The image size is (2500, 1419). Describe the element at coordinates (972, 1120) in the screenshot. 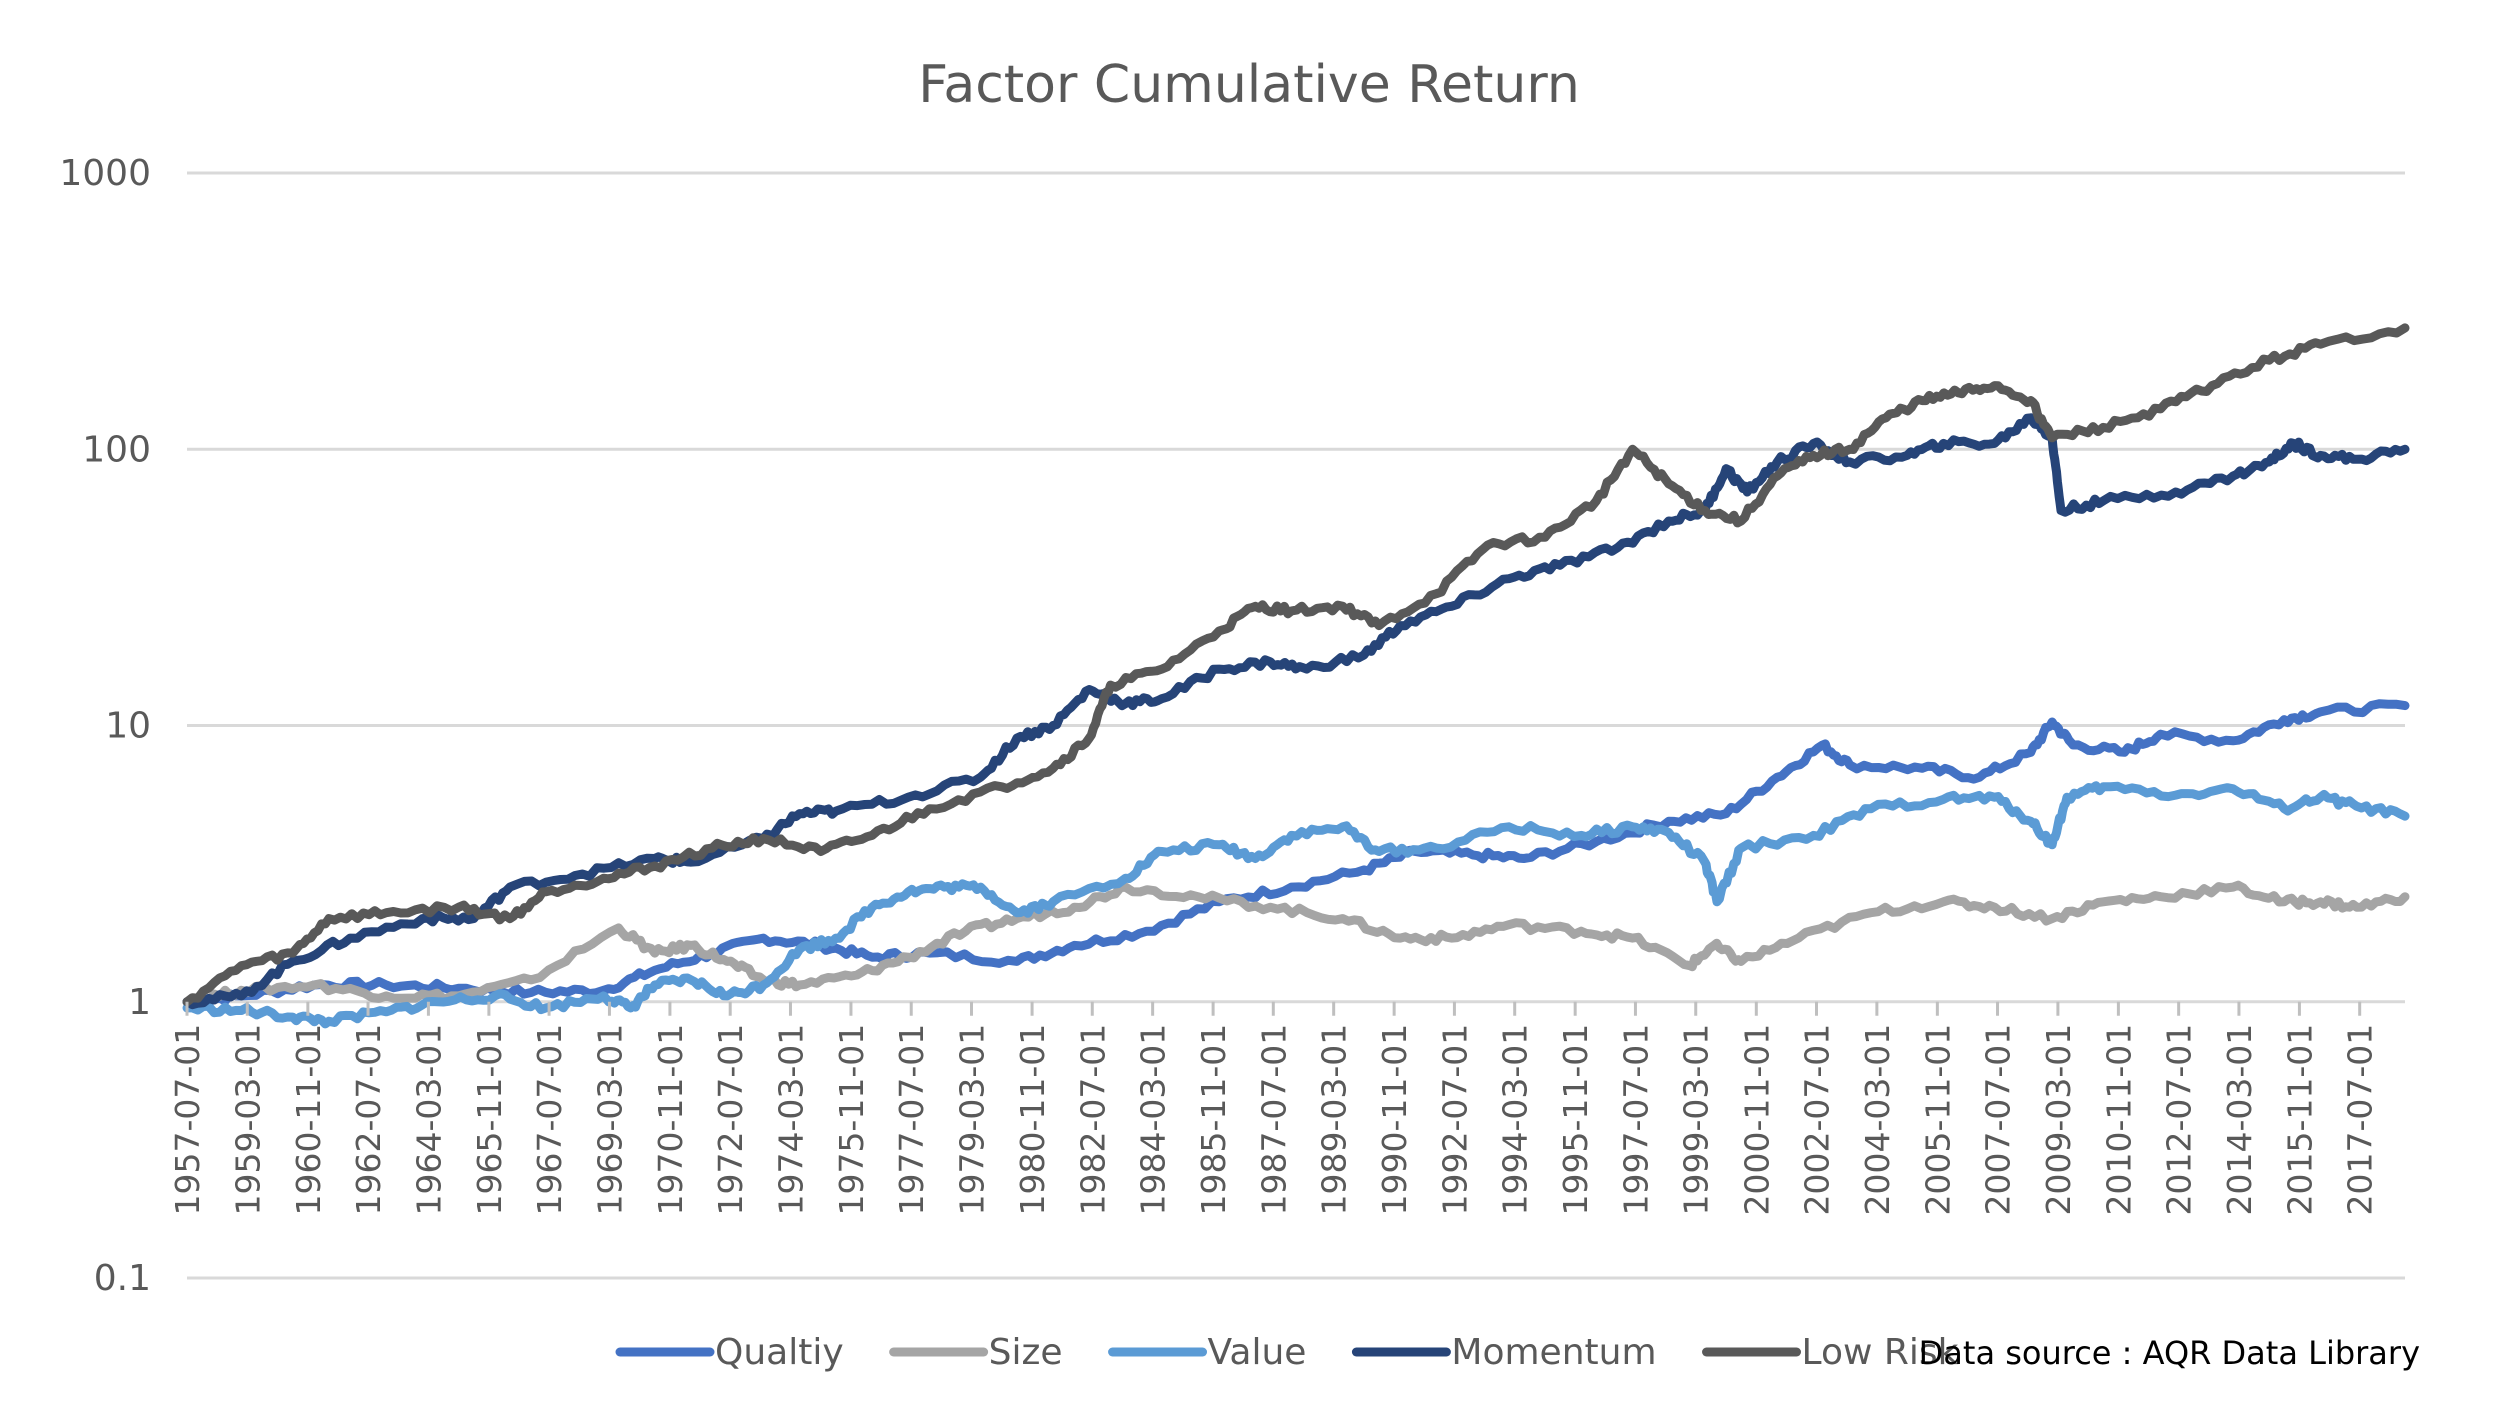

I see `x-tick-label: 1979-03-01` at that location.